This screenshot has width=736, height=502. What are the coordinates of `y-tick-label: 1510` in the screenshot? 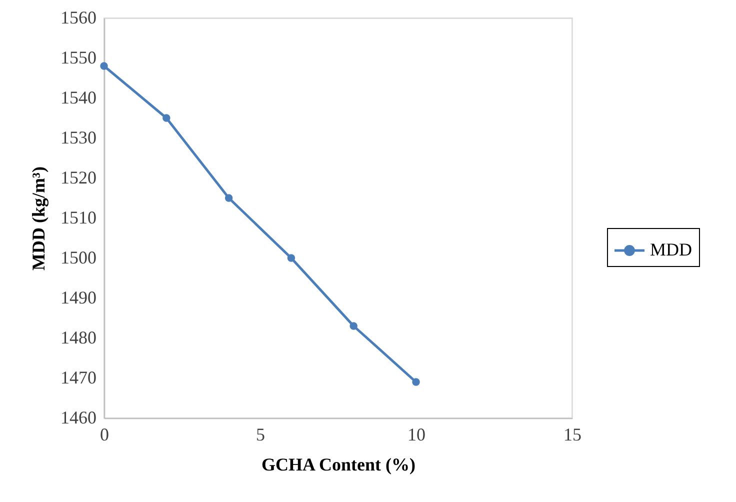 It's located at (78, 218).